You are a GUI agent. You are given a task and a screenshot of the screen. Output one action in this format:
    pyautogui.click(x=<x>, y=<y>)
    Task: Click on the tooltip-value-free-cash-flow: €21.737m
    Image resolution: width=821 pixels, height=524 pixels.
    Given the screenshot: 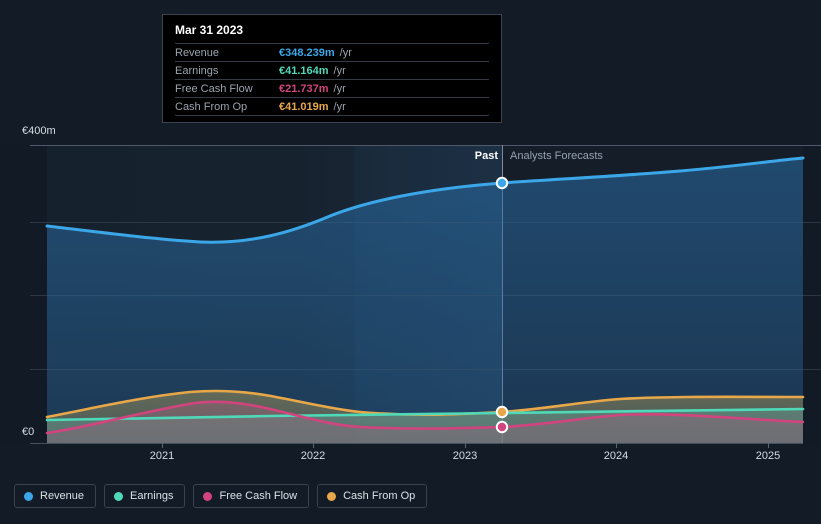 What is the action you would take?
    pyautogui.click(x=304, y=89)
    